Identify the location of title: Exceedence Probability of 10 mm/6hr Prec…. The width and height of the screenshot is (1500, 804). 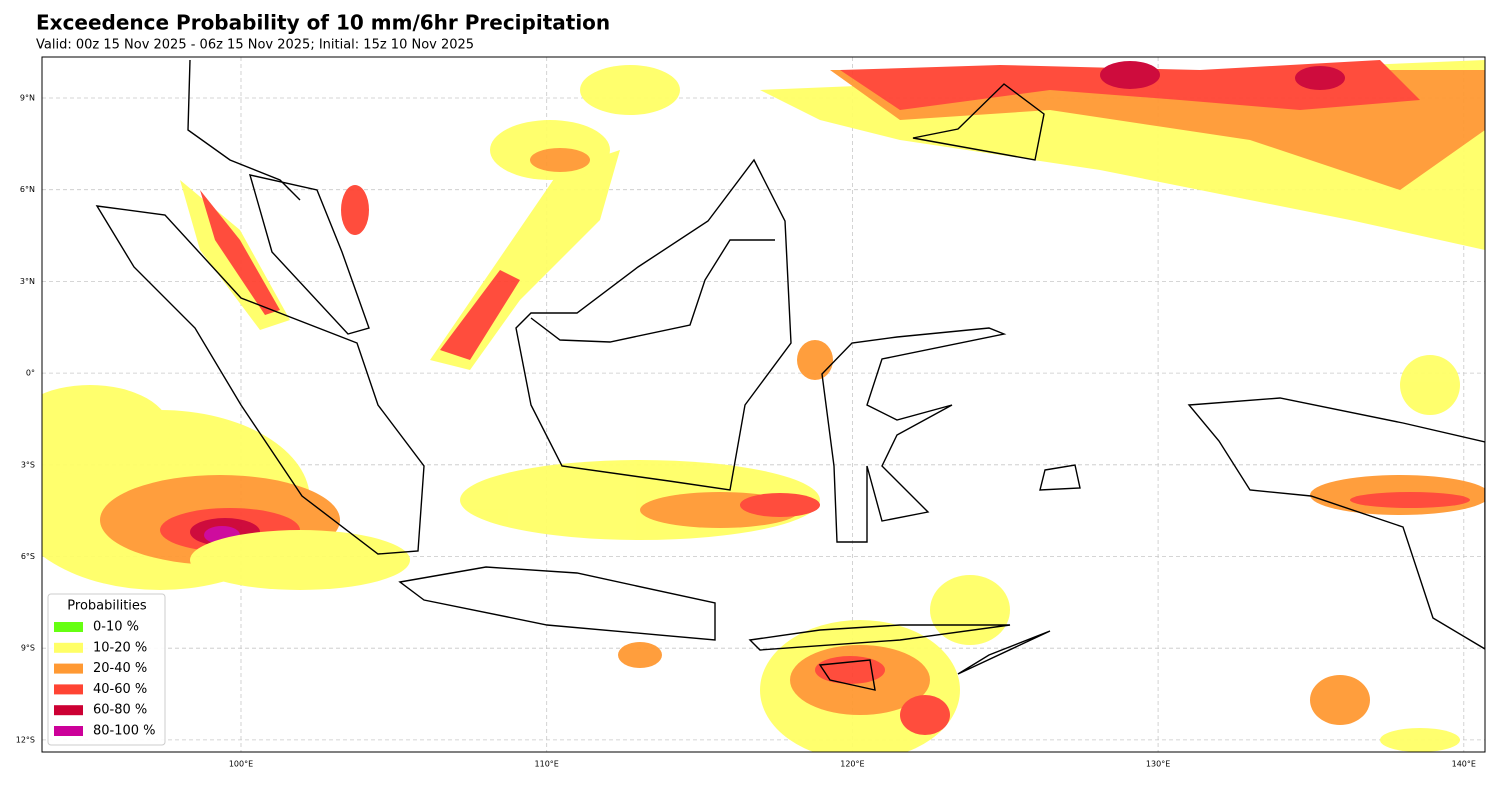
(323, 23).